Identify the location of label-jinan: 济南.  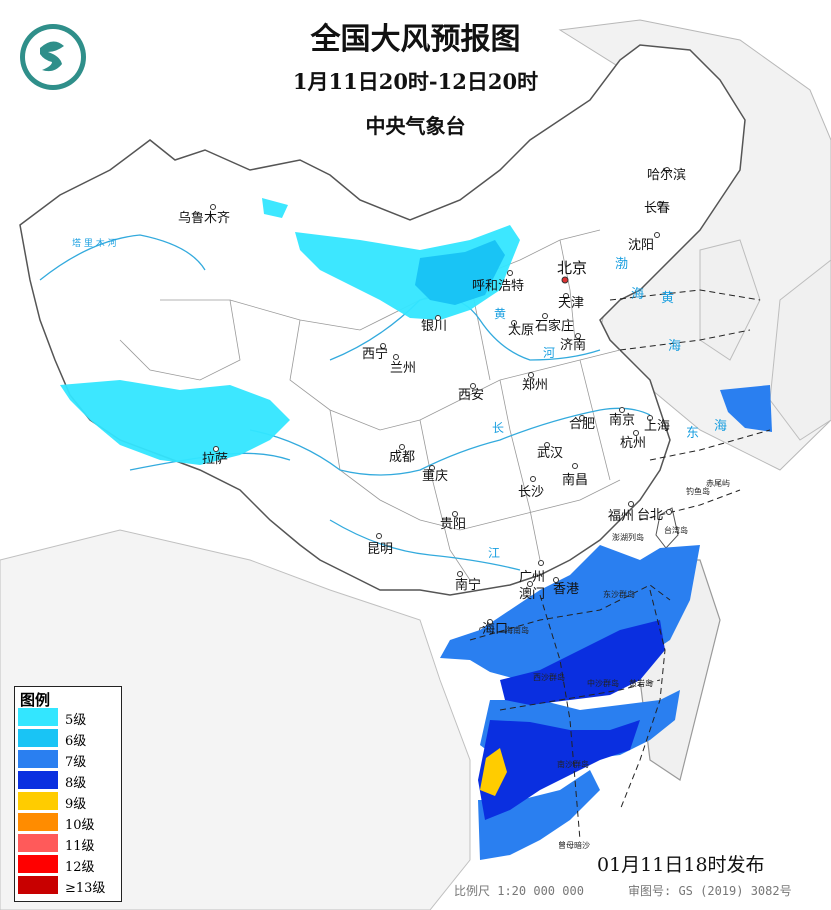
(573, 345).